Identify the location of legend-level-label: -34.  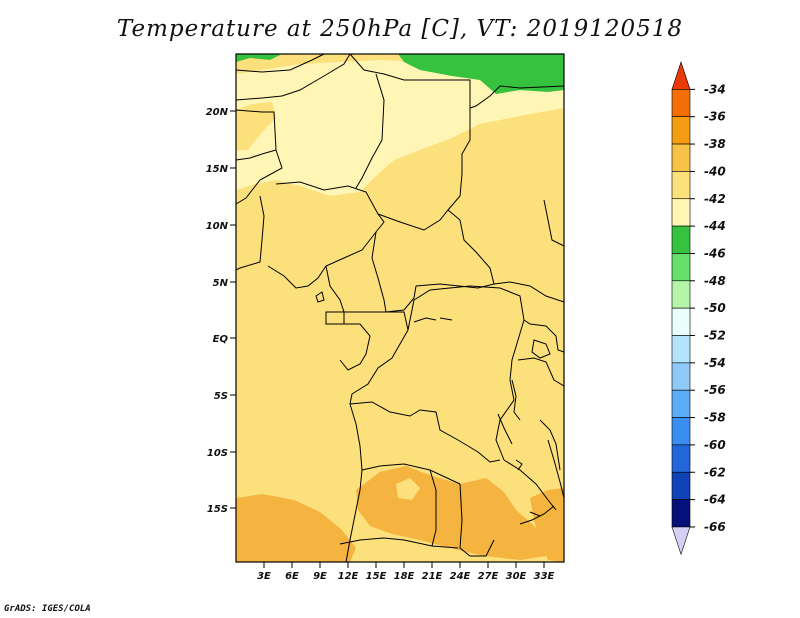
(715, 89).